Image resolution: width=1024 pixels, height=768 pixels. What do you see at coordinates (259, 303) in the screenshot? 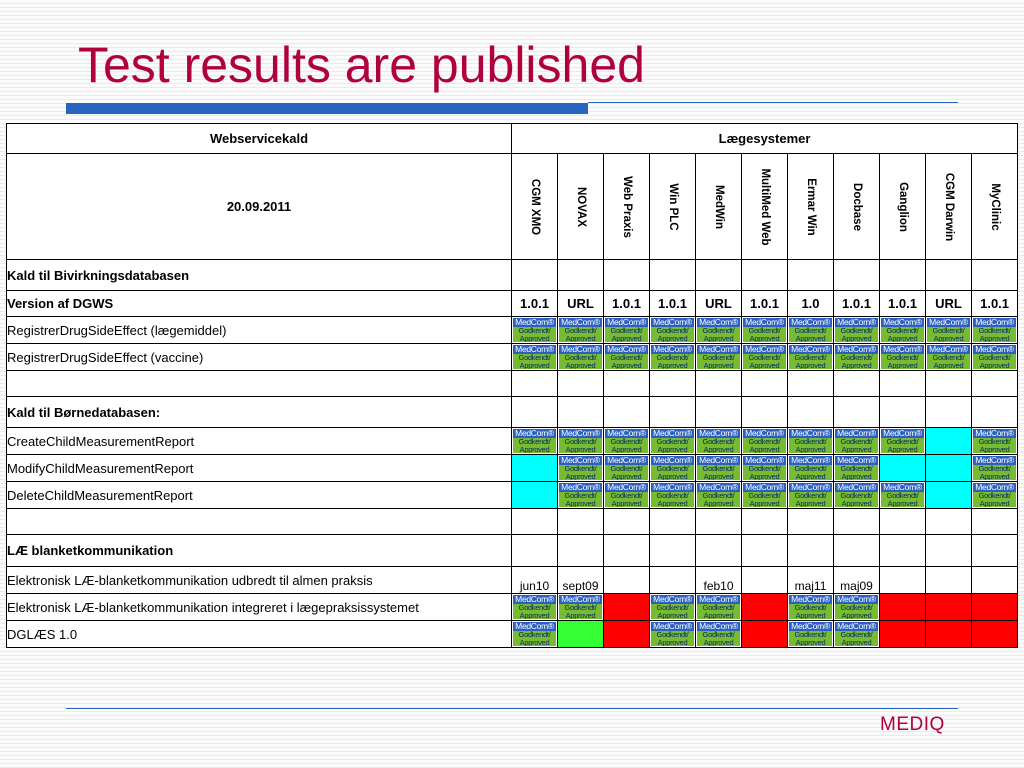
I see `row-label-version: Version af DGWS` at bounding box center [259, 303].